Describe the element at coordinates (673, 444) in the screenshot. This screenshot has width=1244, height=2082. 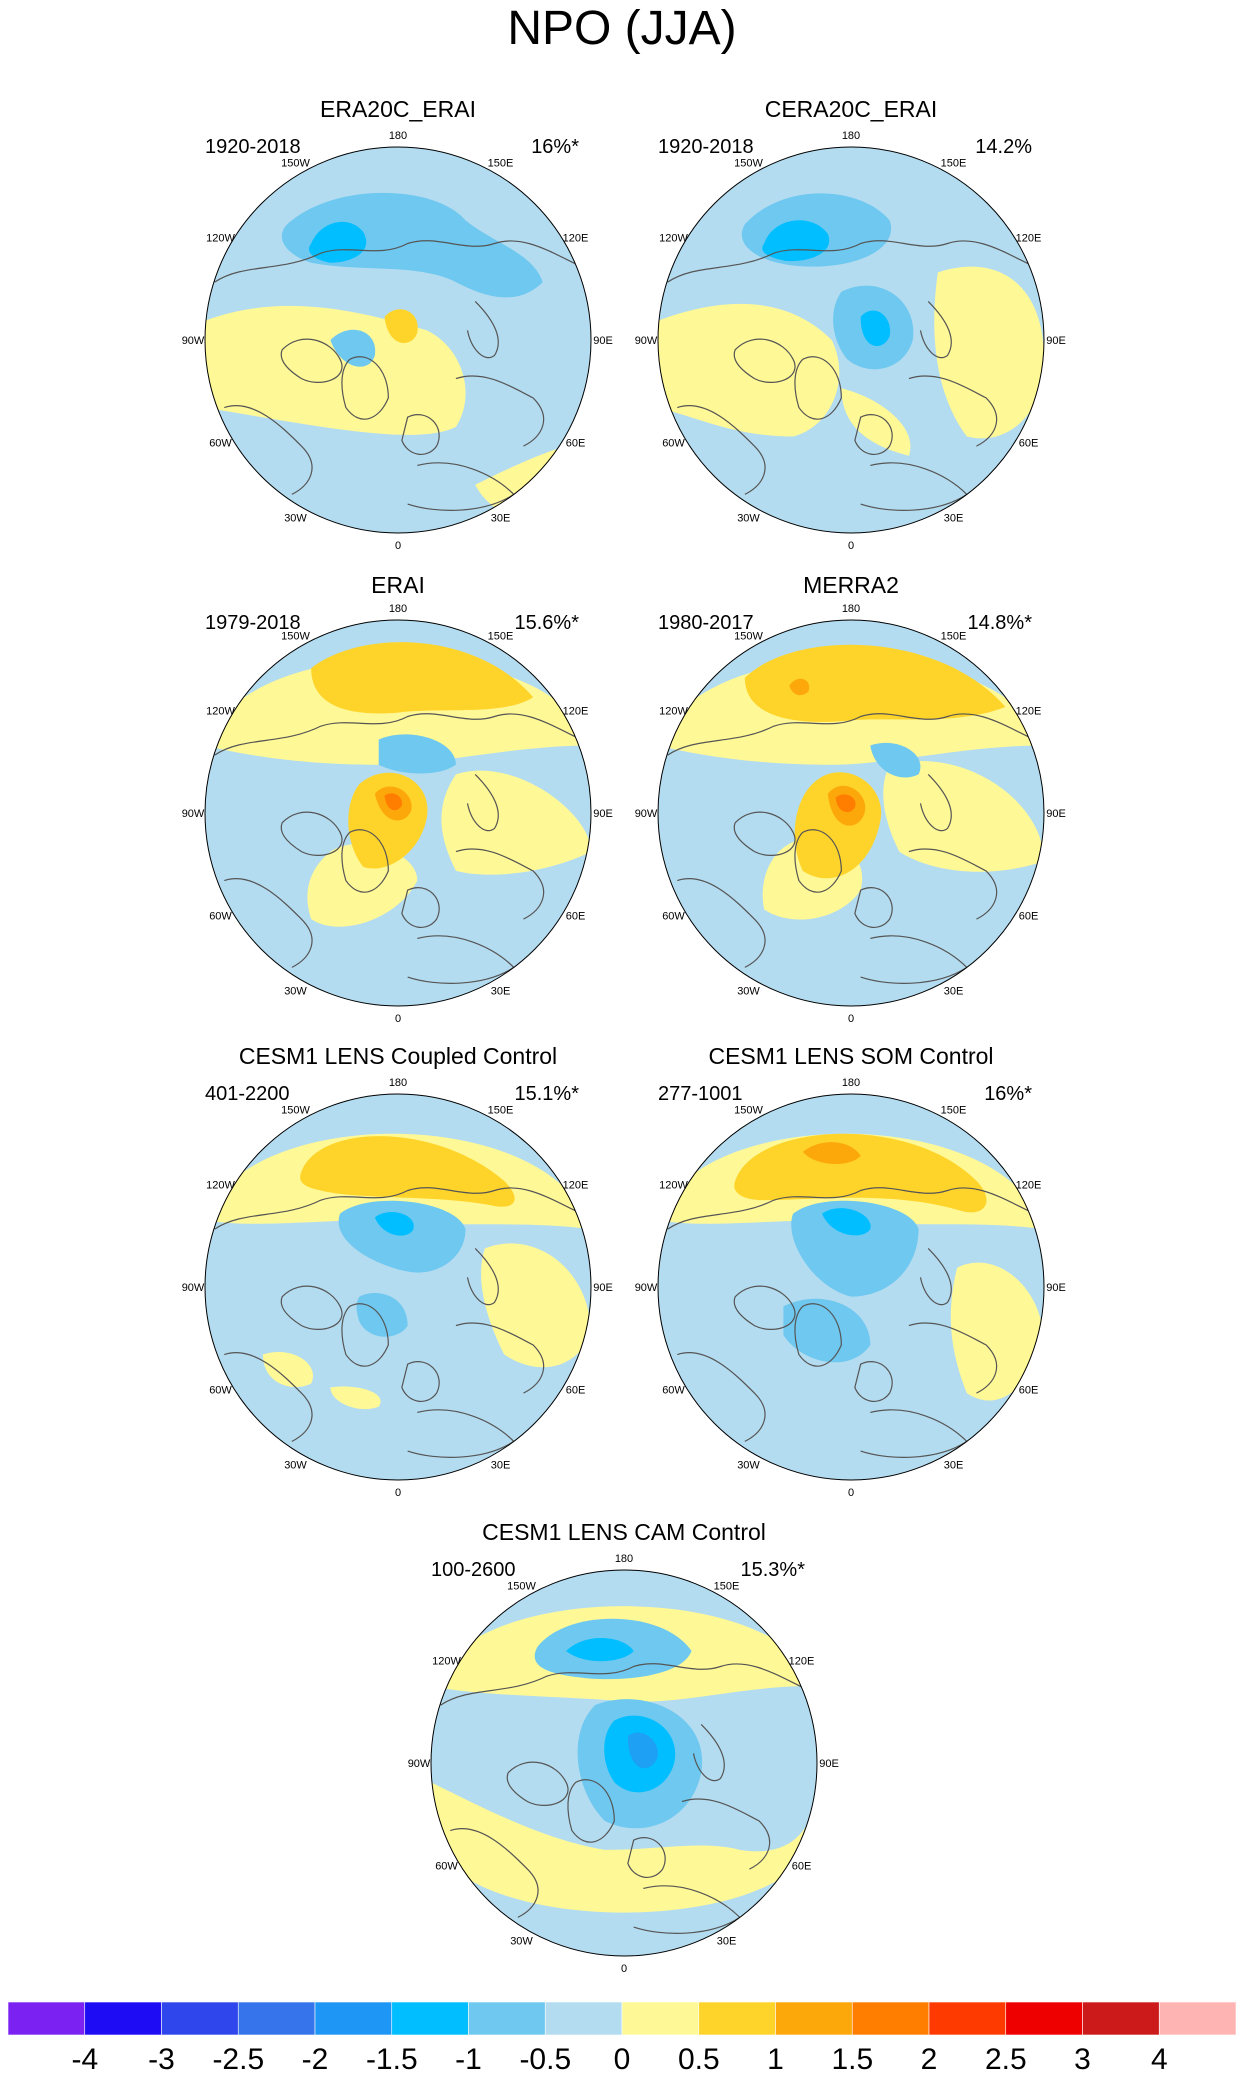
I see `longitude-label: 60W` at that location.